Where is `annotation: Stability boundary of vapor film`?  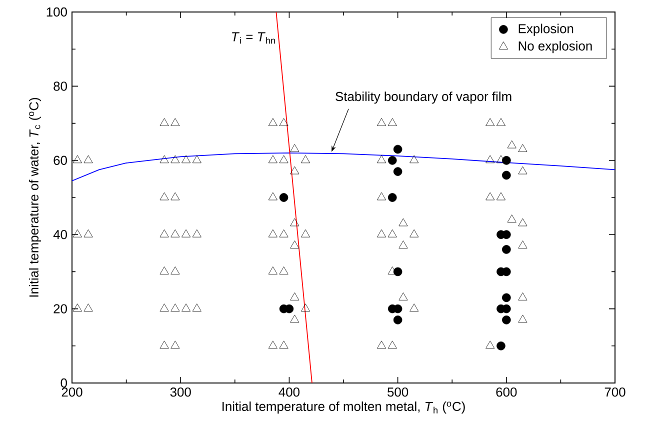 annotation: Stability boundary of vapor film is located at coordinates (424, 98).